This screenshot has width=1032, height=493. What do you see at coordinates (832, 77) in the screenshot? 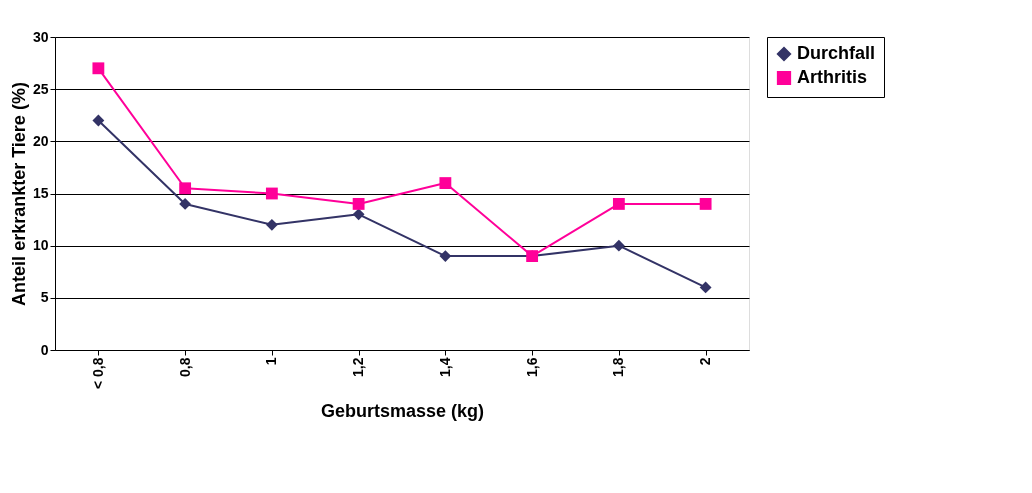
I see `legend-label: Arthritis` at bounding box center [832, 77].